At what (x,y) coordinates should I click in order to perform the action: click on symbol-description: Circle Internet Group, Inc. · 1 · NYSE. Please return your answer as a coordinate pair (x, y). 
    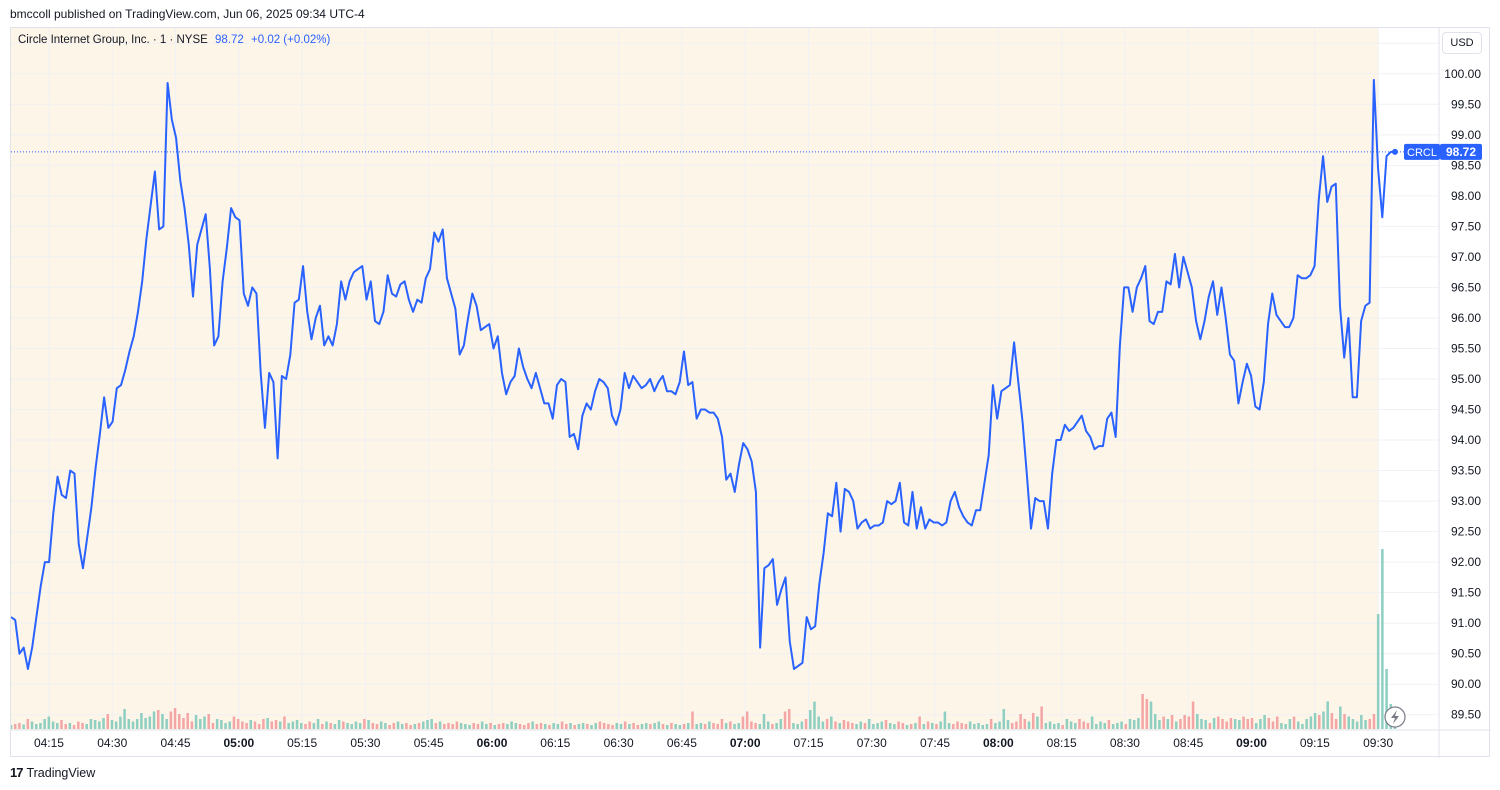
    Looking at the image, I should click on (113, 40).